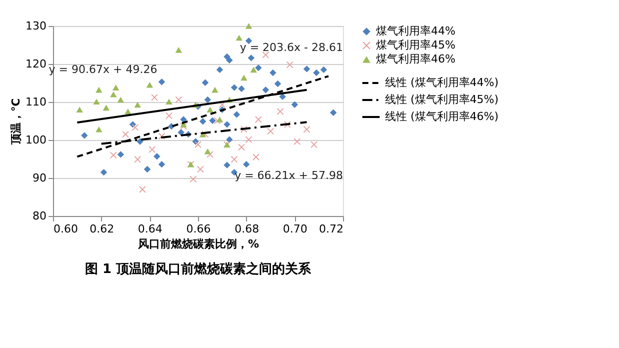  What do you see at coordinates (16, 122) in the screenshot?
I see `y-axis-title: 顶温，℃` at bounding box center [16, 122].